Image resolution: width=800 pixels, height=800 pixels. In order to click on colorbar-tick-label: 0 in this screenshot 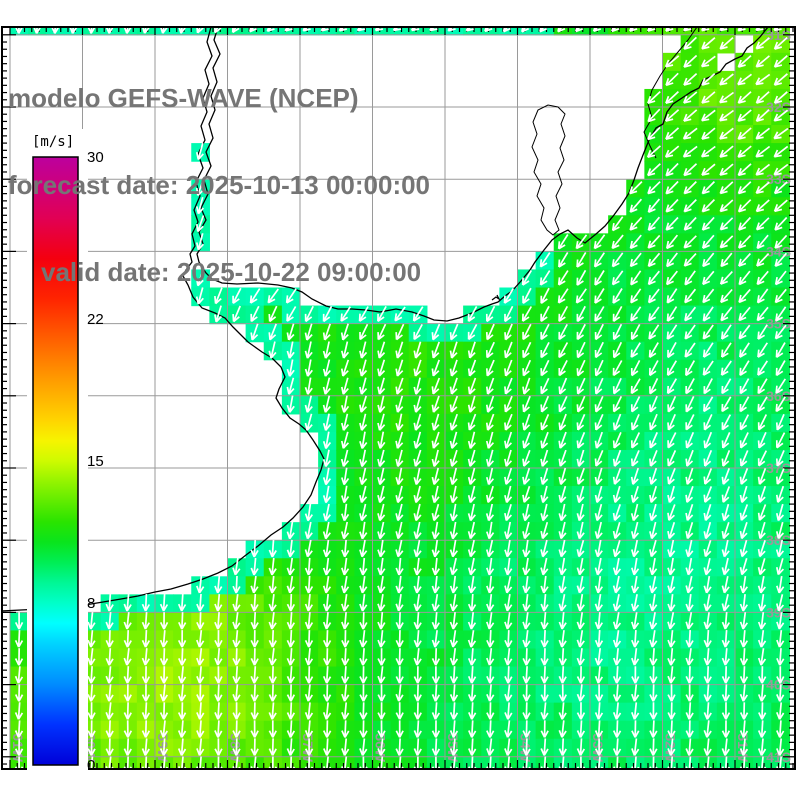, I will do `click(91, 765)`.